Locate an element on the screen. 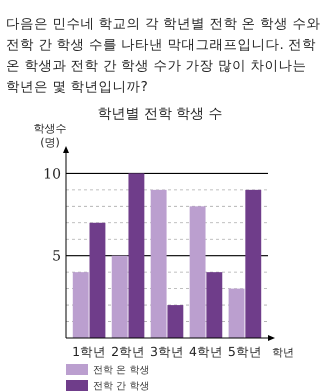 This screenshot has width=320, height=392. x-tick-label: 3학년 is located at coordinates (167, 351).